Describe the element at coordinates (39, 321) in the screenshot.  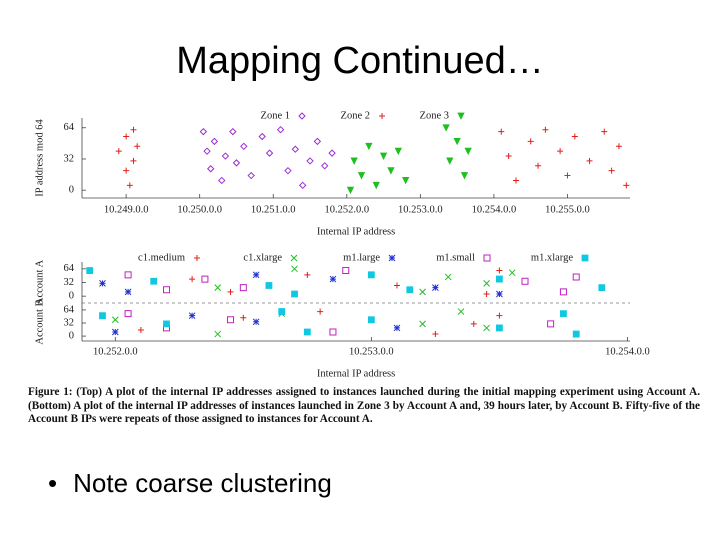
I see `y-axis-label: Account B` at that location.